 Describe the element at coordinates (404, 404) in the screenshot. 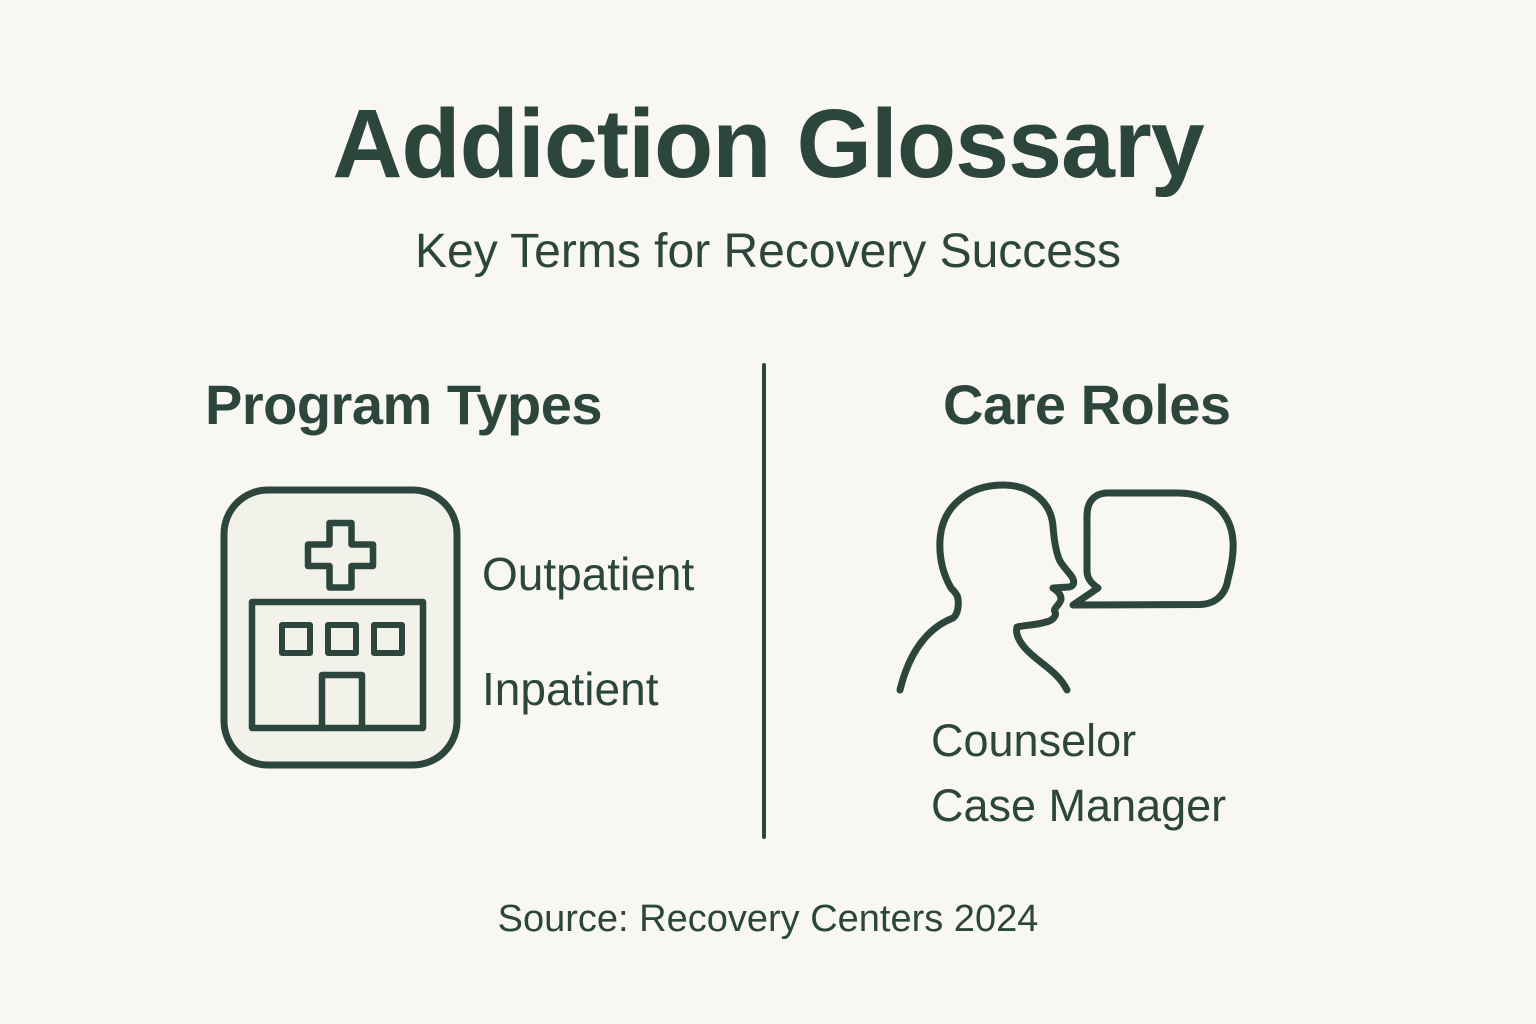

I see `program-types-heading: Program Types` at that location.